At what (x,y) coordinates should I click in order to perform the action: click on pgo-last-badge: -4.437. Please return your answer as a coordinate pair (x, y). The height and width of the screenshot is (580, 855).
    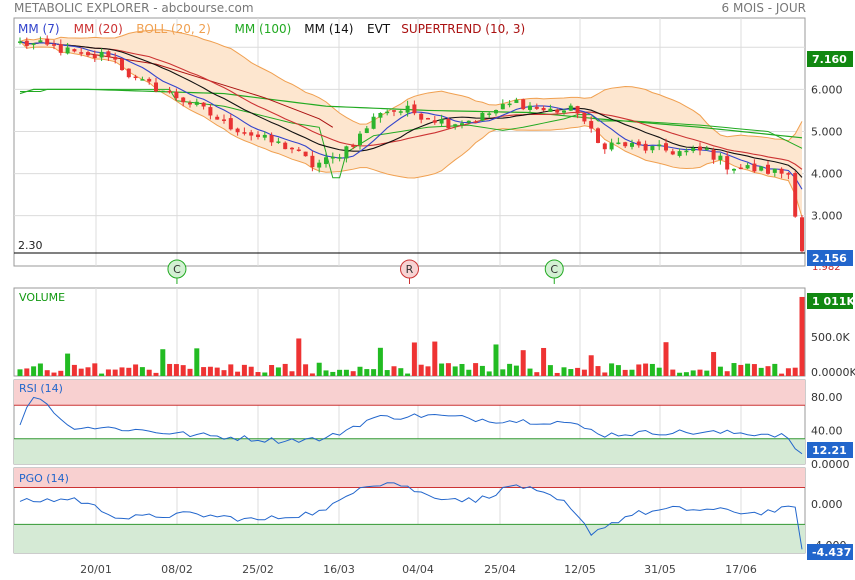
    Looking at the image, I should click on (831, 552).